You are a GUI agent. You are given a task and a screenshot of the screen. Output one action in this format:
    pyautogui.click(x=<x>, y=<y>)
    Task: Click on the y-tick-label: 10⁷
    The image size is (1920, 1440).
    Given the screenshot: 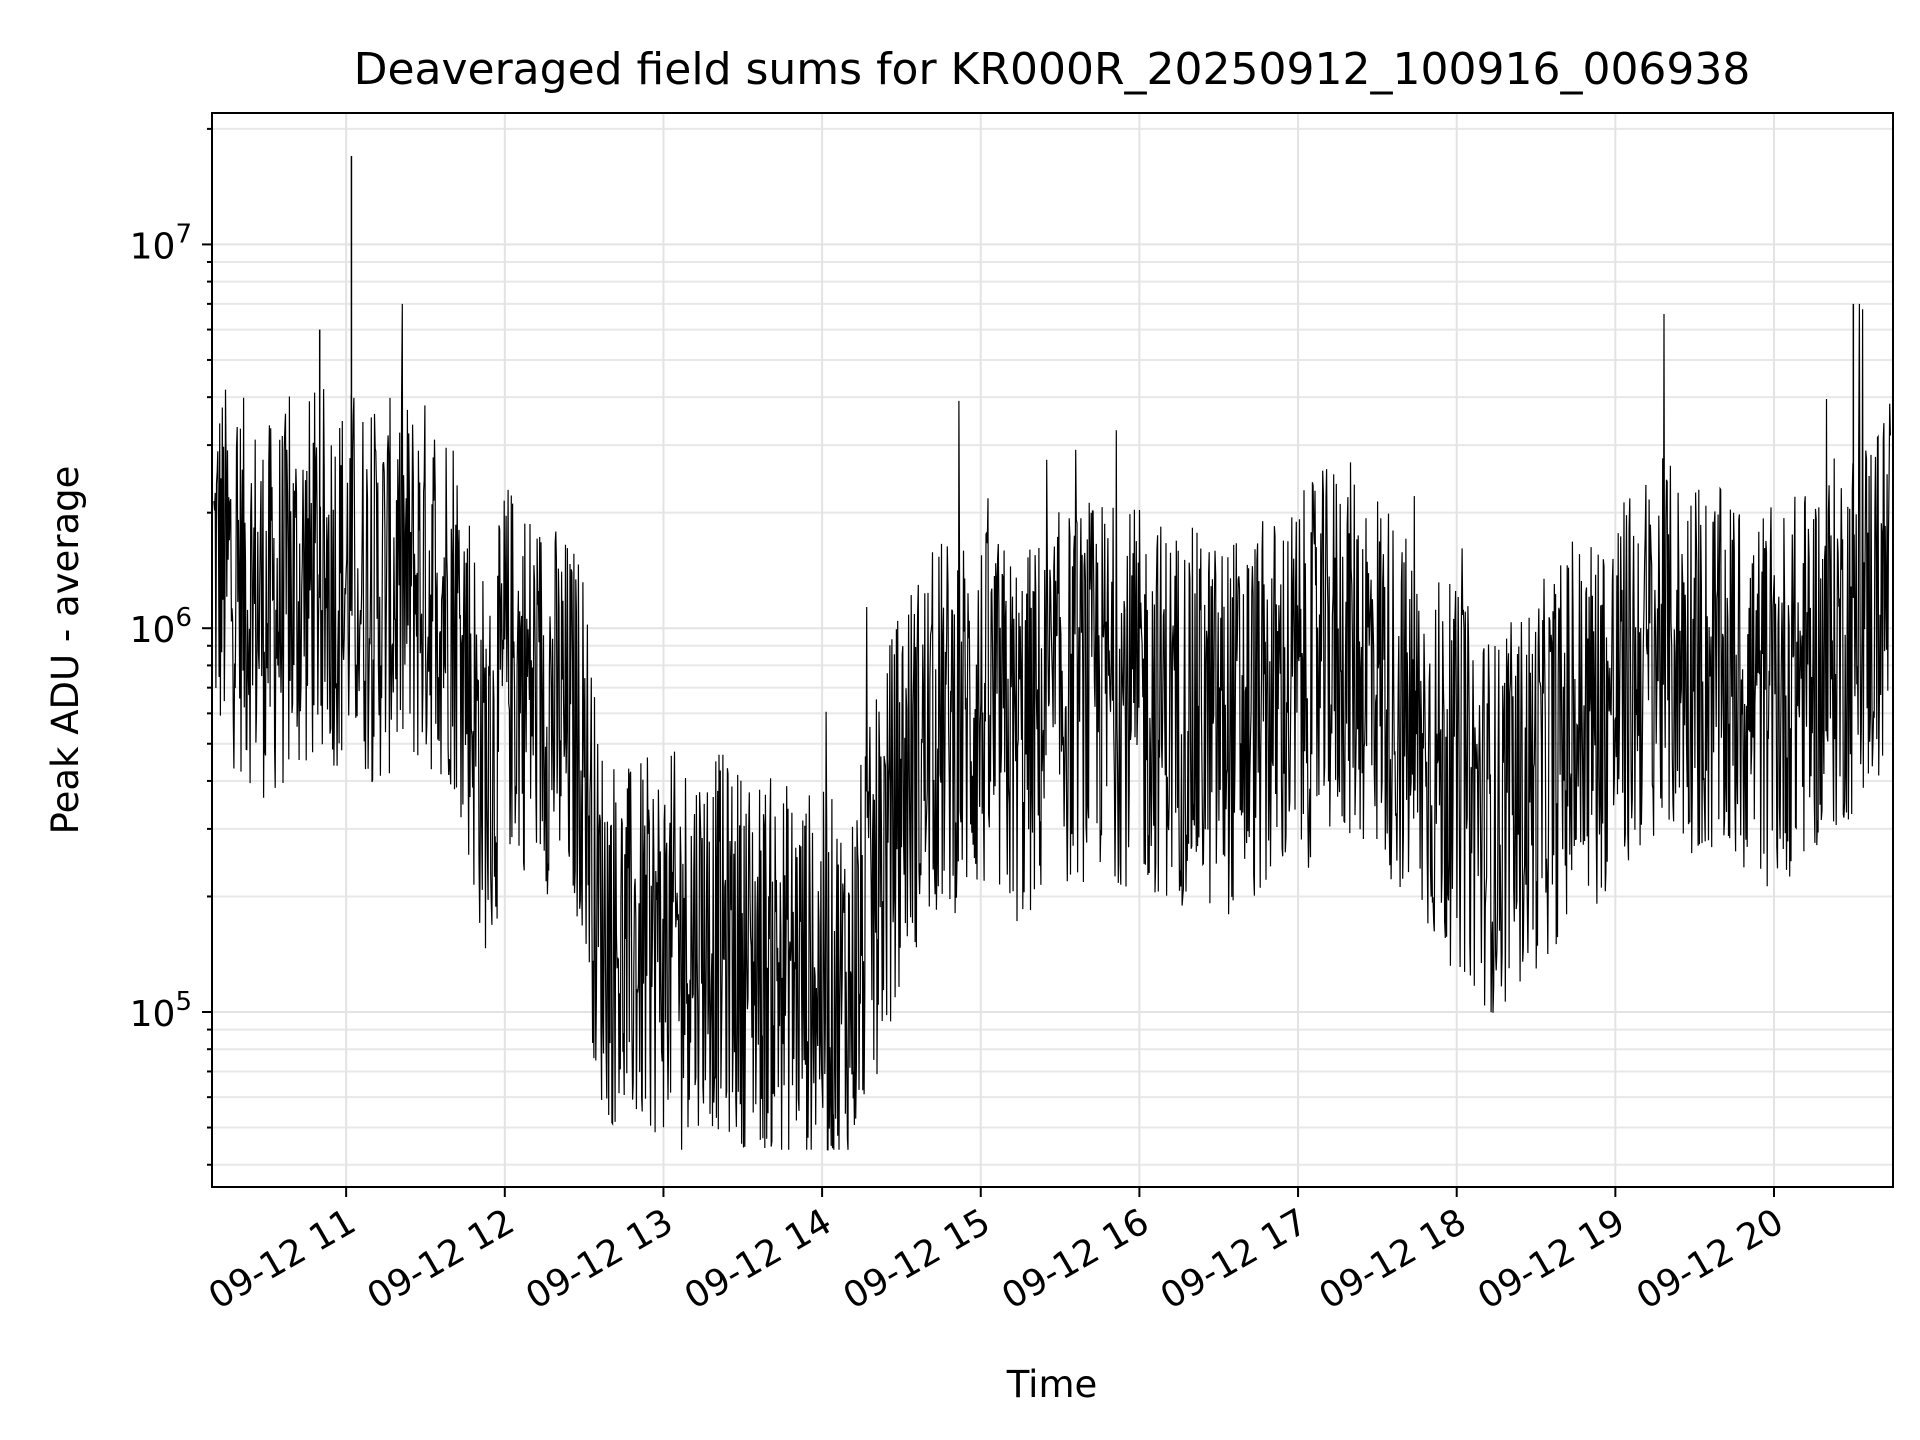 What is the action you would take?
    pyautogui.click(x=161, y=243)
    